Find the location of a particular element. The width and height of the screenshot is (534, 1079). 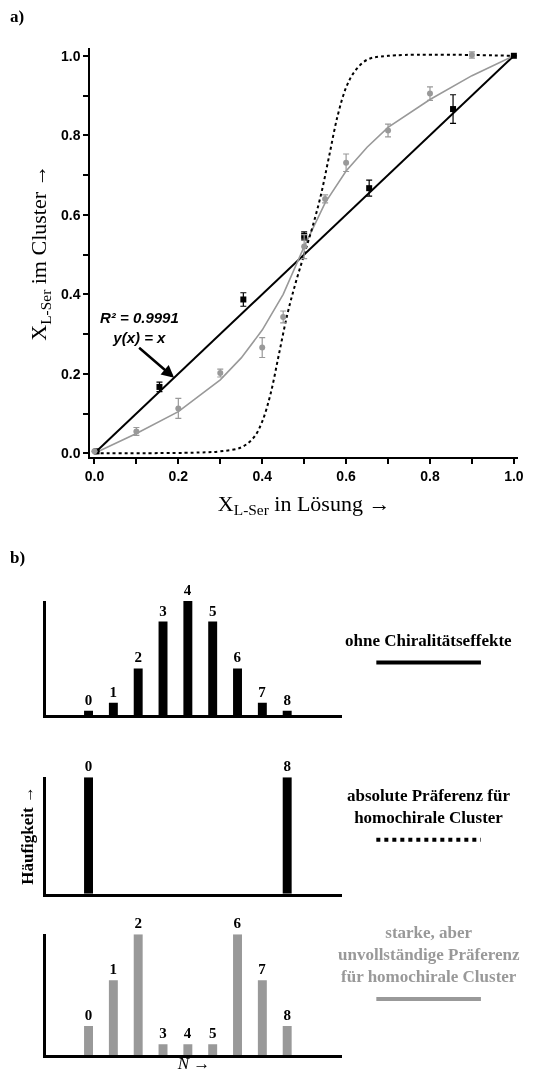

x-tick-label: 1.0 is located at coordinates (514, 476).